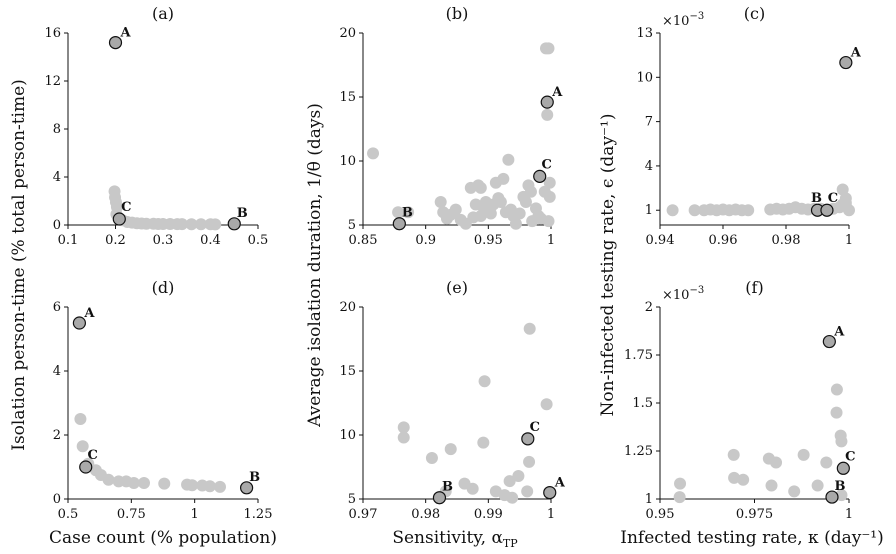  I want to click on y-tick-label: 1.75, so click(638, 355).